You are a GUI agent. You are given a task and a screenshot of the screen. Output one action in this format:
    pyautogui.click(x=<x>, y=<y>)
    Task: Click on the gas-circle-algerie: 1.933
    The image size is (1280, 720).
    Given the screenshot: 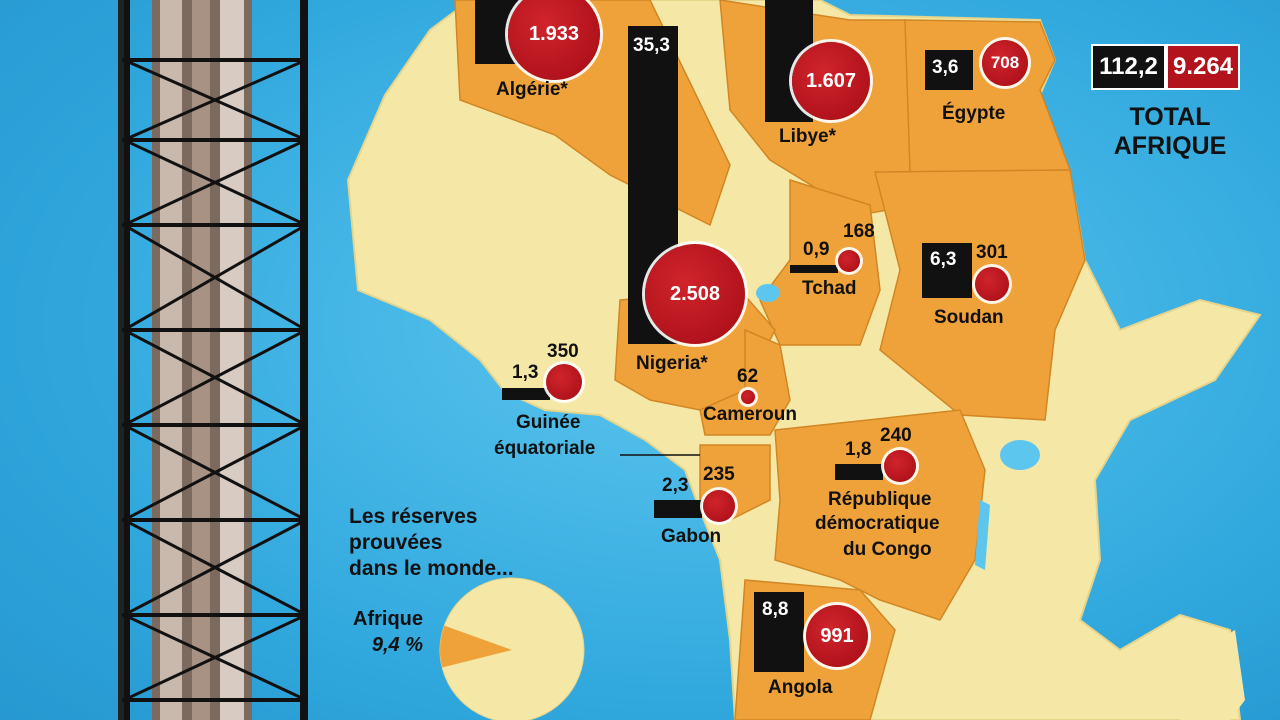 What is the action you would take?
    pyautogui.click(x=554, y=40)
    